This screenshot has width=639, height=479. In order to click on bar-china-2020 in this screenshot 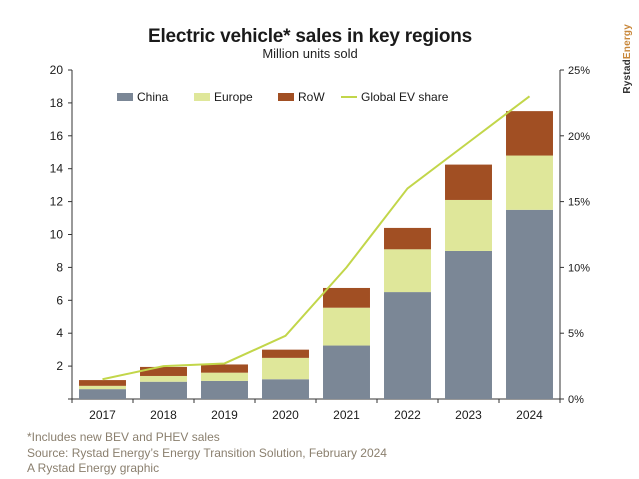, I will do `click(285, 389)`.